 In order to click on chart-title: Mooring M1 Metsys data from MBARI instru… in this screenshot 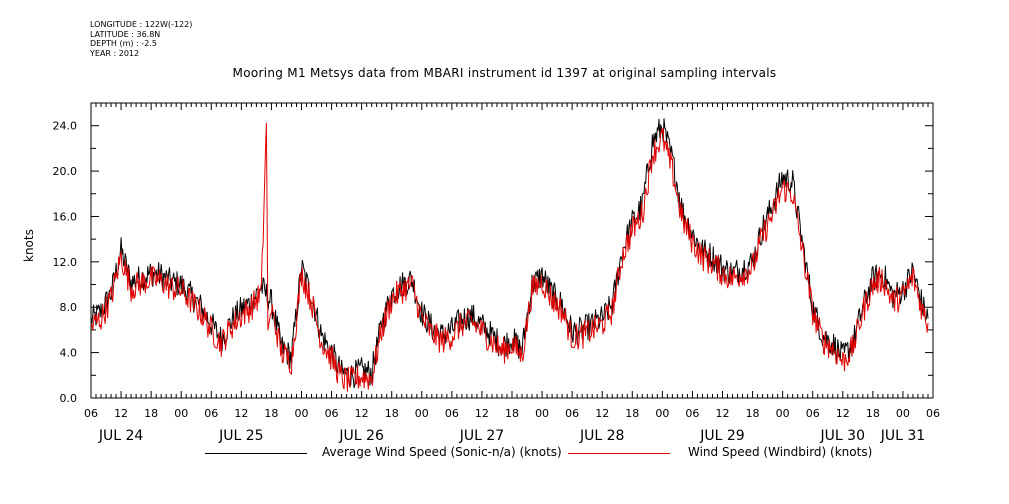, I will do `click(504, 73)`.